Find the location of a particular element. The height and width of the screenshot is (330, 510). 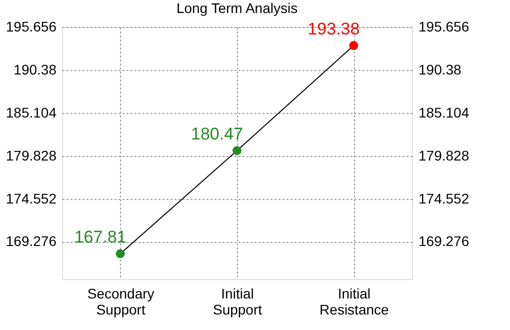

y2-tick-label: 174.552 is located at coordinates (444, 198).